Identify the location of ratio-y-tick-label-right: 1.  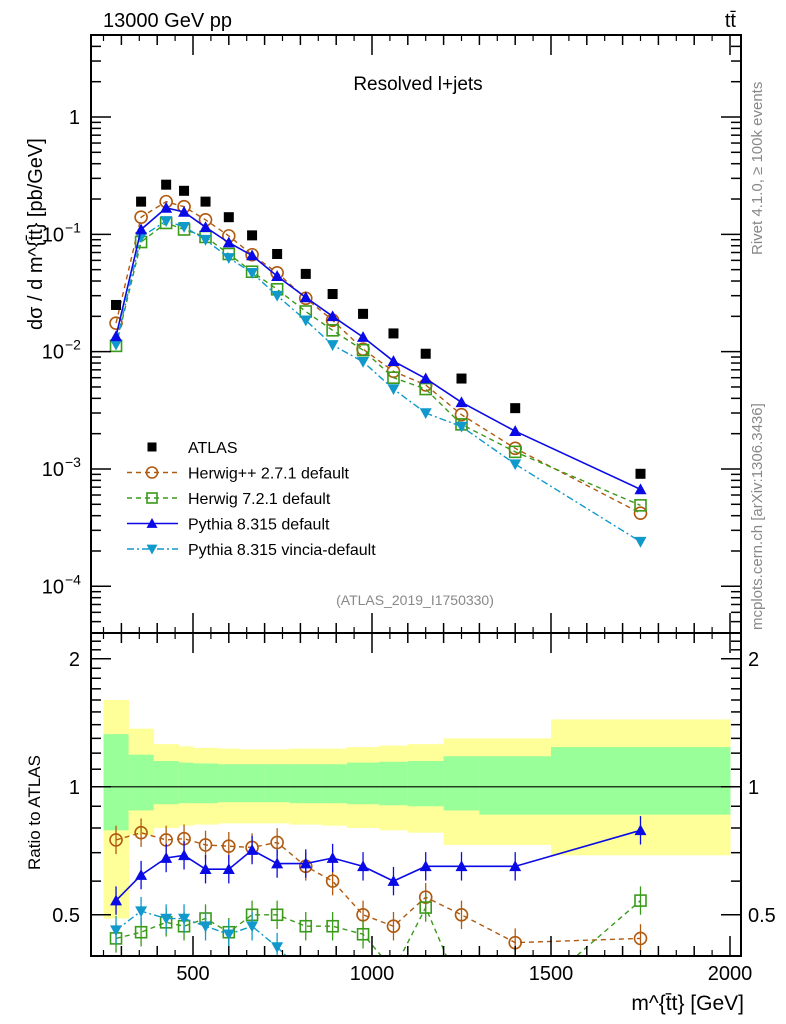
(753, 788).